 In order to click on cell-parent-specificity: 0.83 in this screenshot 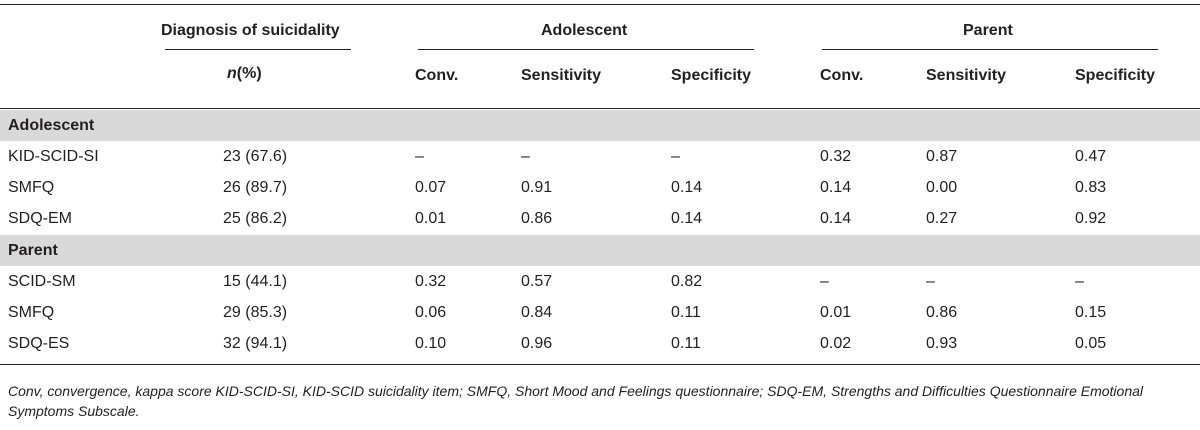, I will do `click(1091, 187)`.